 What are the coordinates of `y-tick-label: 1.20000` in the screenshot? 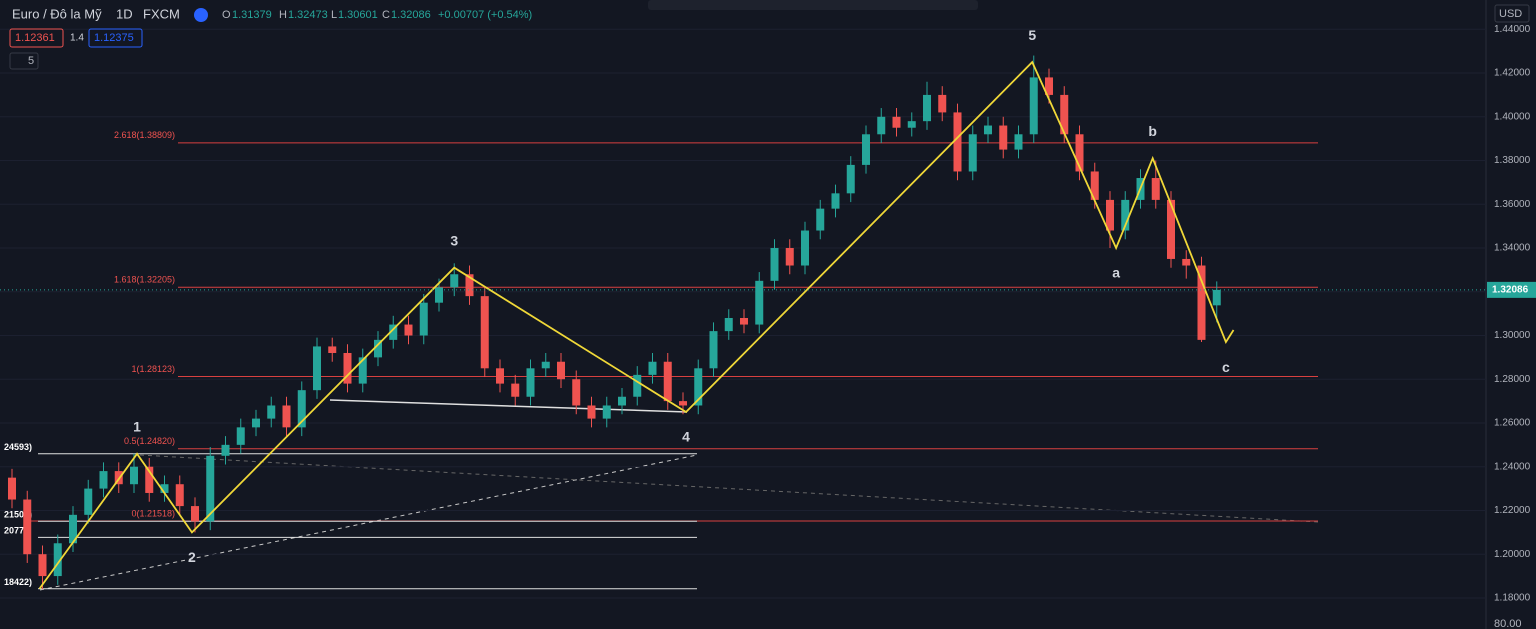 It's located at (1512, 554).